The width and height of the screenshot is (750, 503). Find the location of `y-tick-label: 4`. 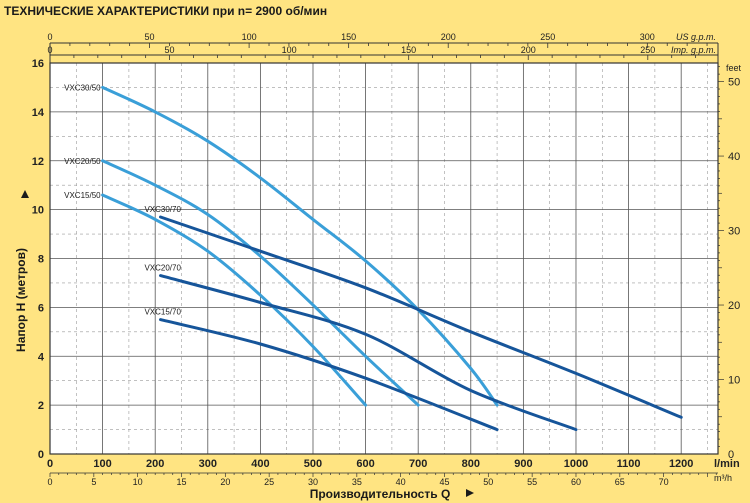

y-tick-label: 4 is located at coordinates (41, 357).